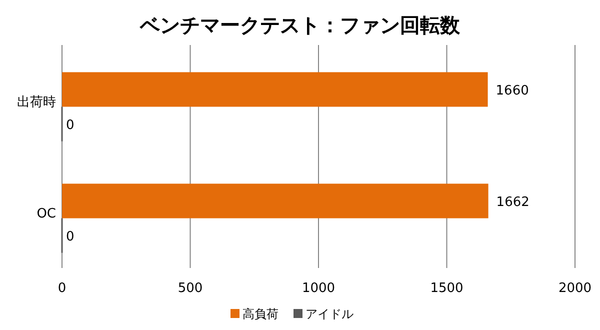  I want to click on x-tick-label: 1500, so click(447, 288).